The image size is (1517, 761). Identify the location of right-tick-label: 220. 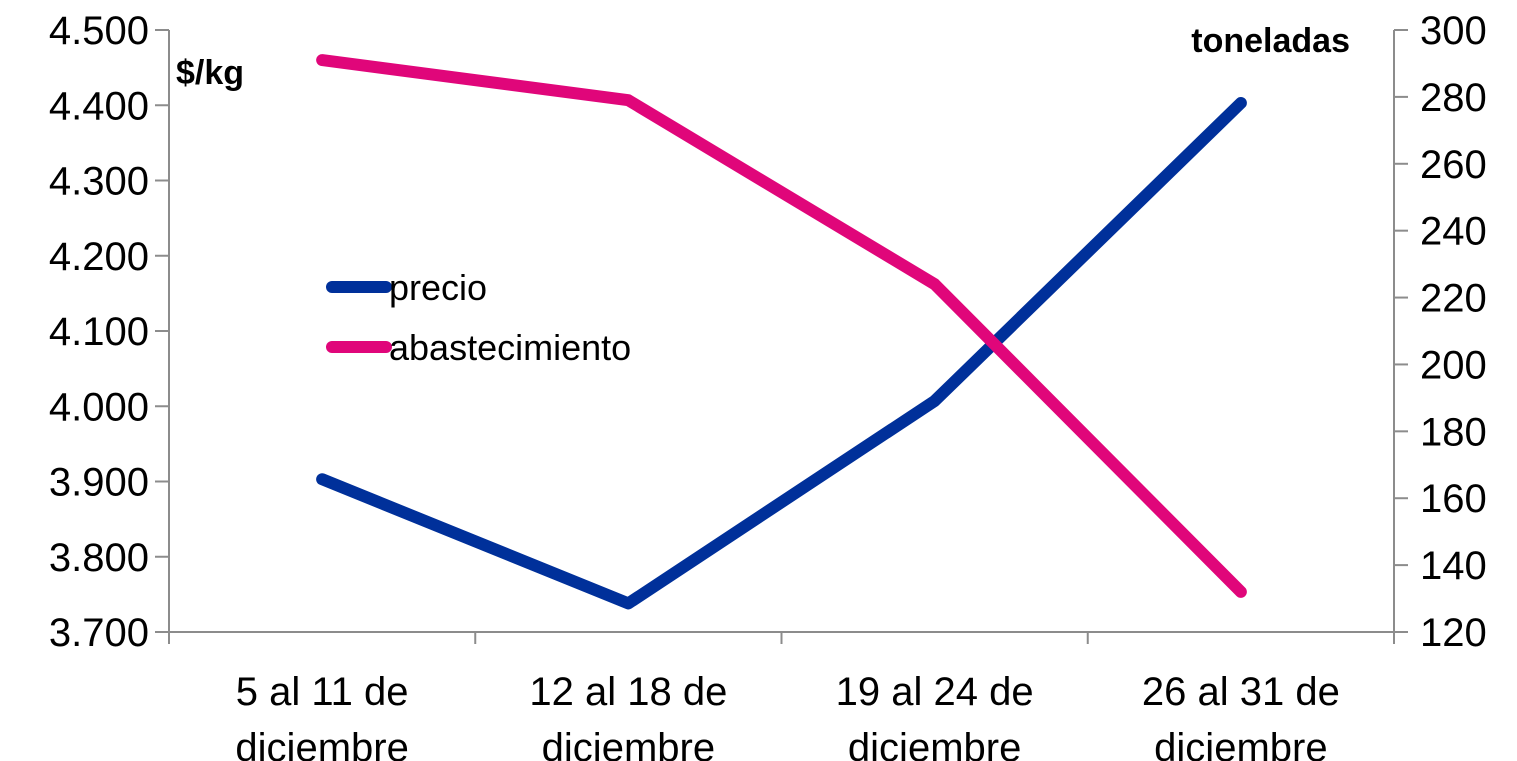
(1453, 299).